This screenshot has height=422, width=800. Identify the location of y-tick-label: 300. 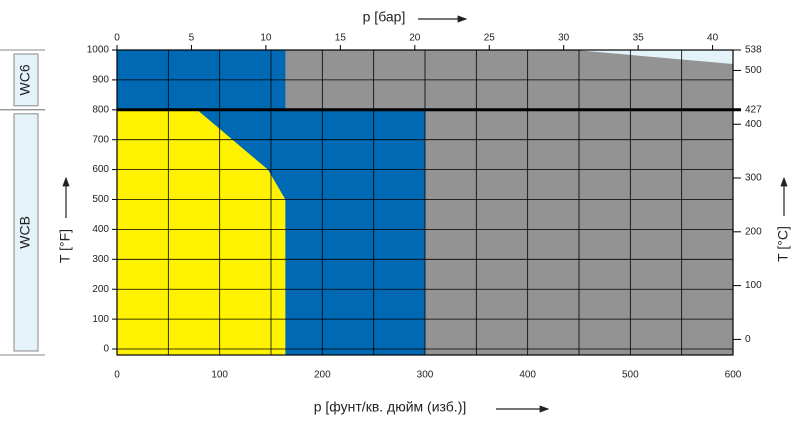
(100, 259).